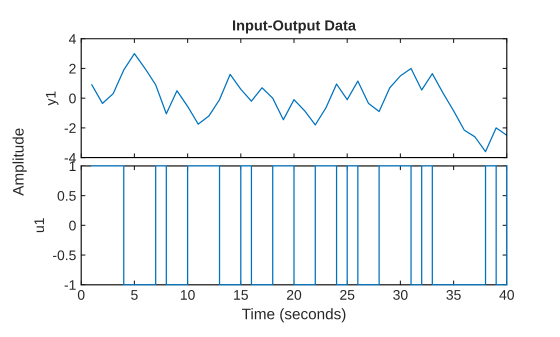 The image size is (560, 337). What do you see at coordinates (347, 295) in the screenshot?
I see `x-tick-label: 25` at bounding box center [347, 295].